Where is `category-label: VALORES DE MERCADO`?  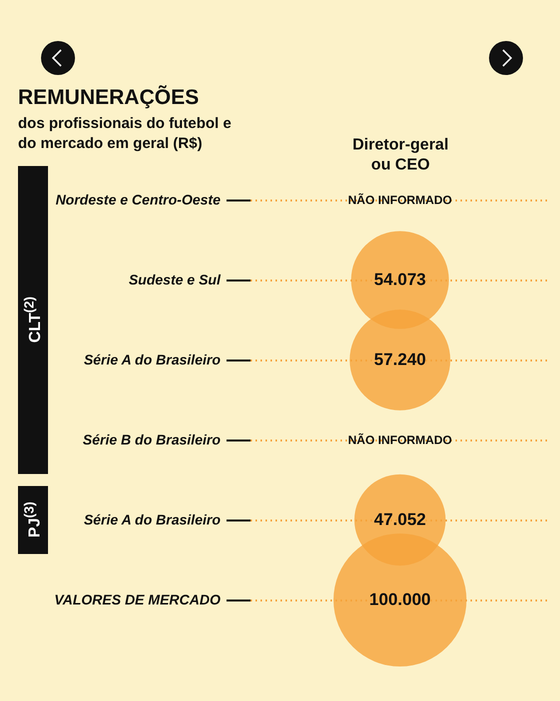 category-label: VALORES DE MERCADO is located at coordinates (137, 600).